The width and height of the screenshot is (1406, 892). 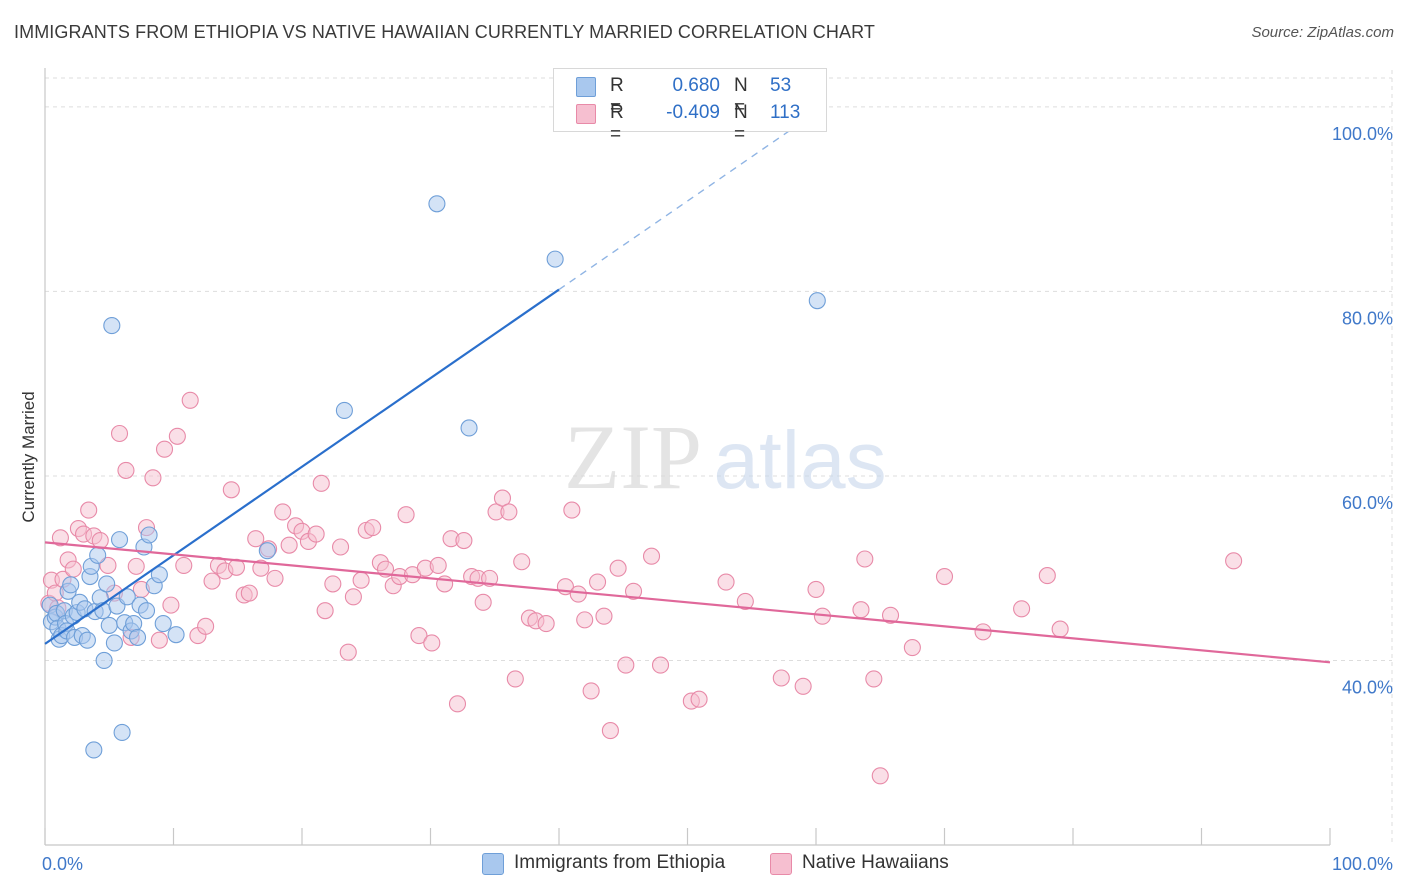 What do you see at coordinates (633, 457) in the screenshot?
I see `watermark-zip: ZIP` at bounding box center [633, 457].